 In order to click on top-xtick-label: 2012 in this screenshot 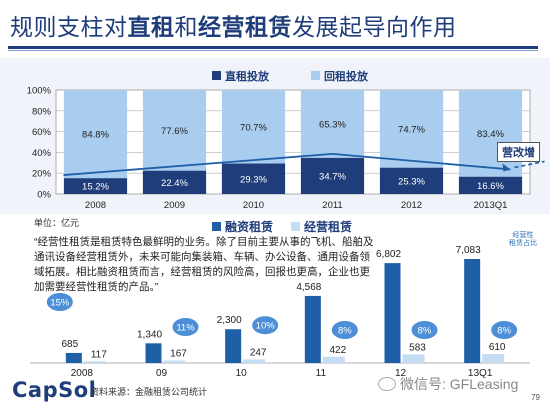, I will do `click(411, 205)`.